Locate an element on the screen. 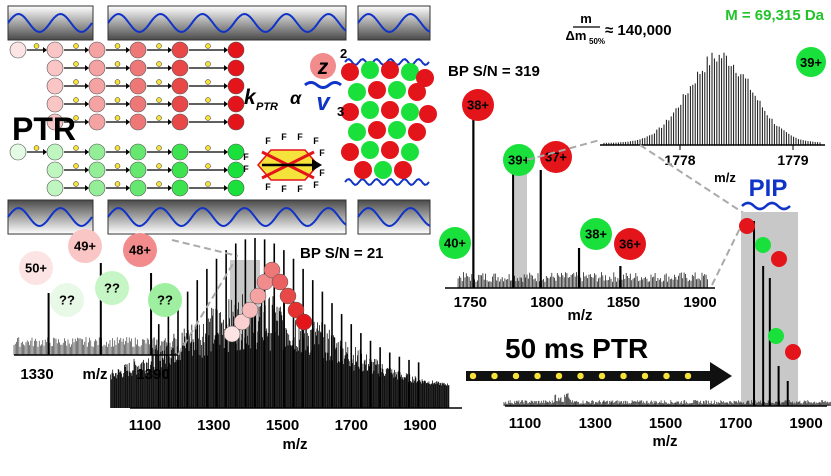 This screenshot has width=831, height=476. x-ticks: 1100 1300 1500 1700 1900 is located at coordinates (283, 425).